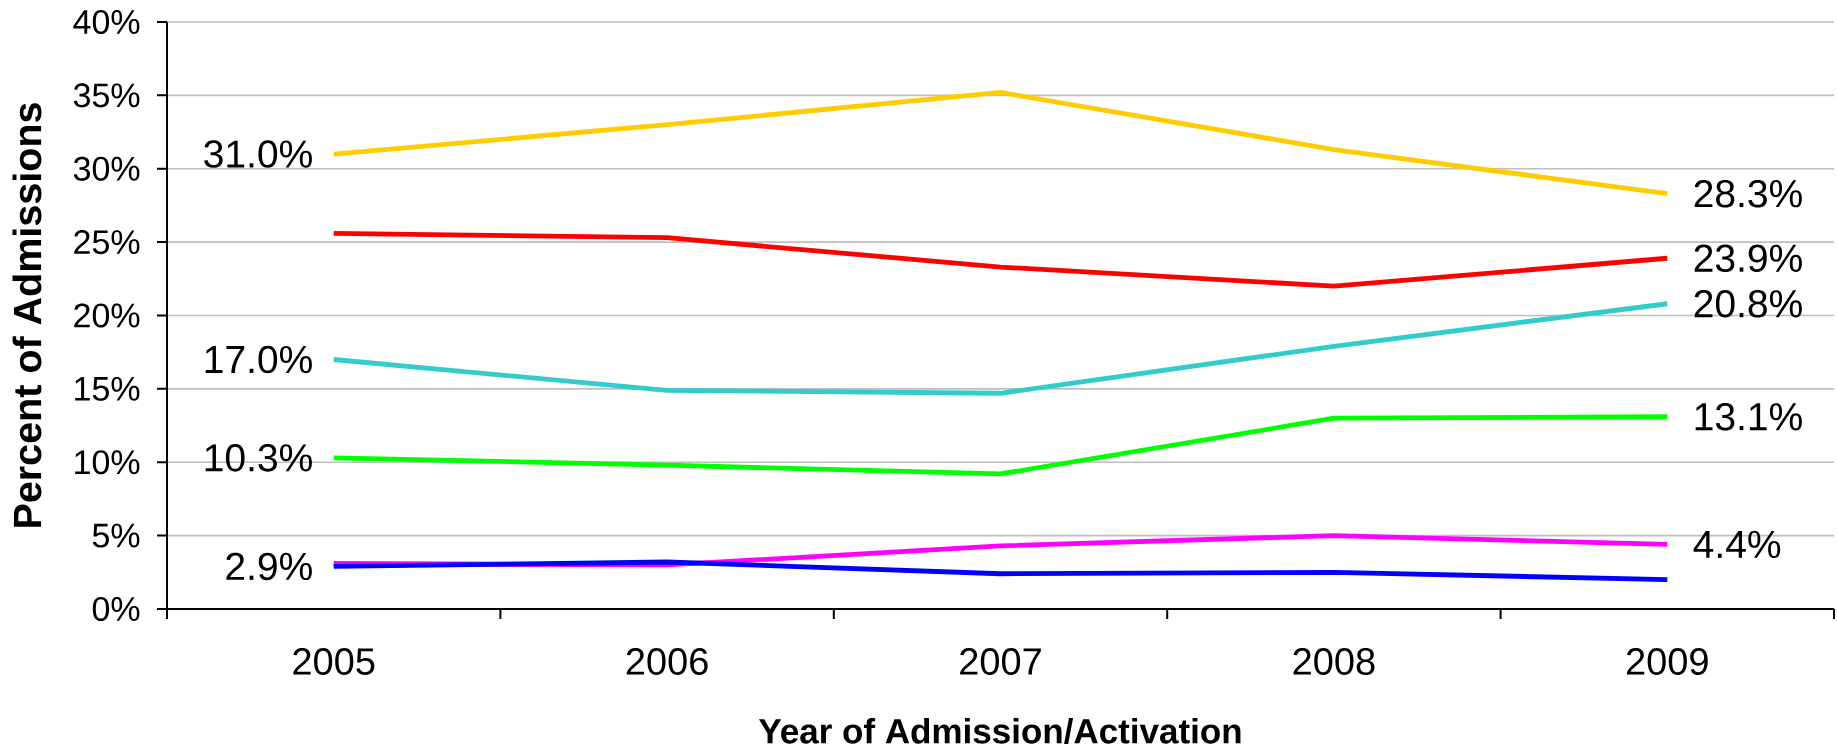  What do you see at coordinates (107, 462) in the screenshot?
I see `y-tick-label: 10%` at bounding box center [107, 462].